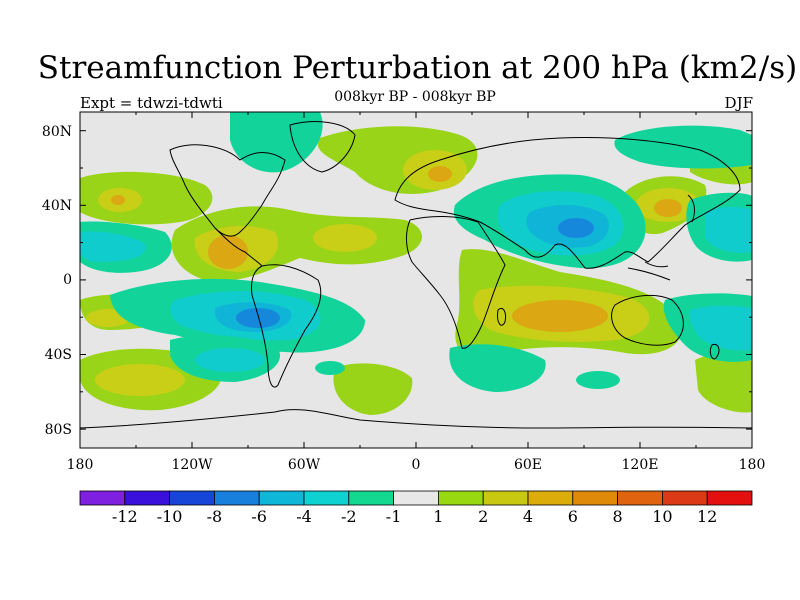 The height and width of the screenshot is (600, 800). What do you see at coordinates (345, 238) in the screenshot?
I see `anomaly-atlantic-core` at bounding box center [345, 238].